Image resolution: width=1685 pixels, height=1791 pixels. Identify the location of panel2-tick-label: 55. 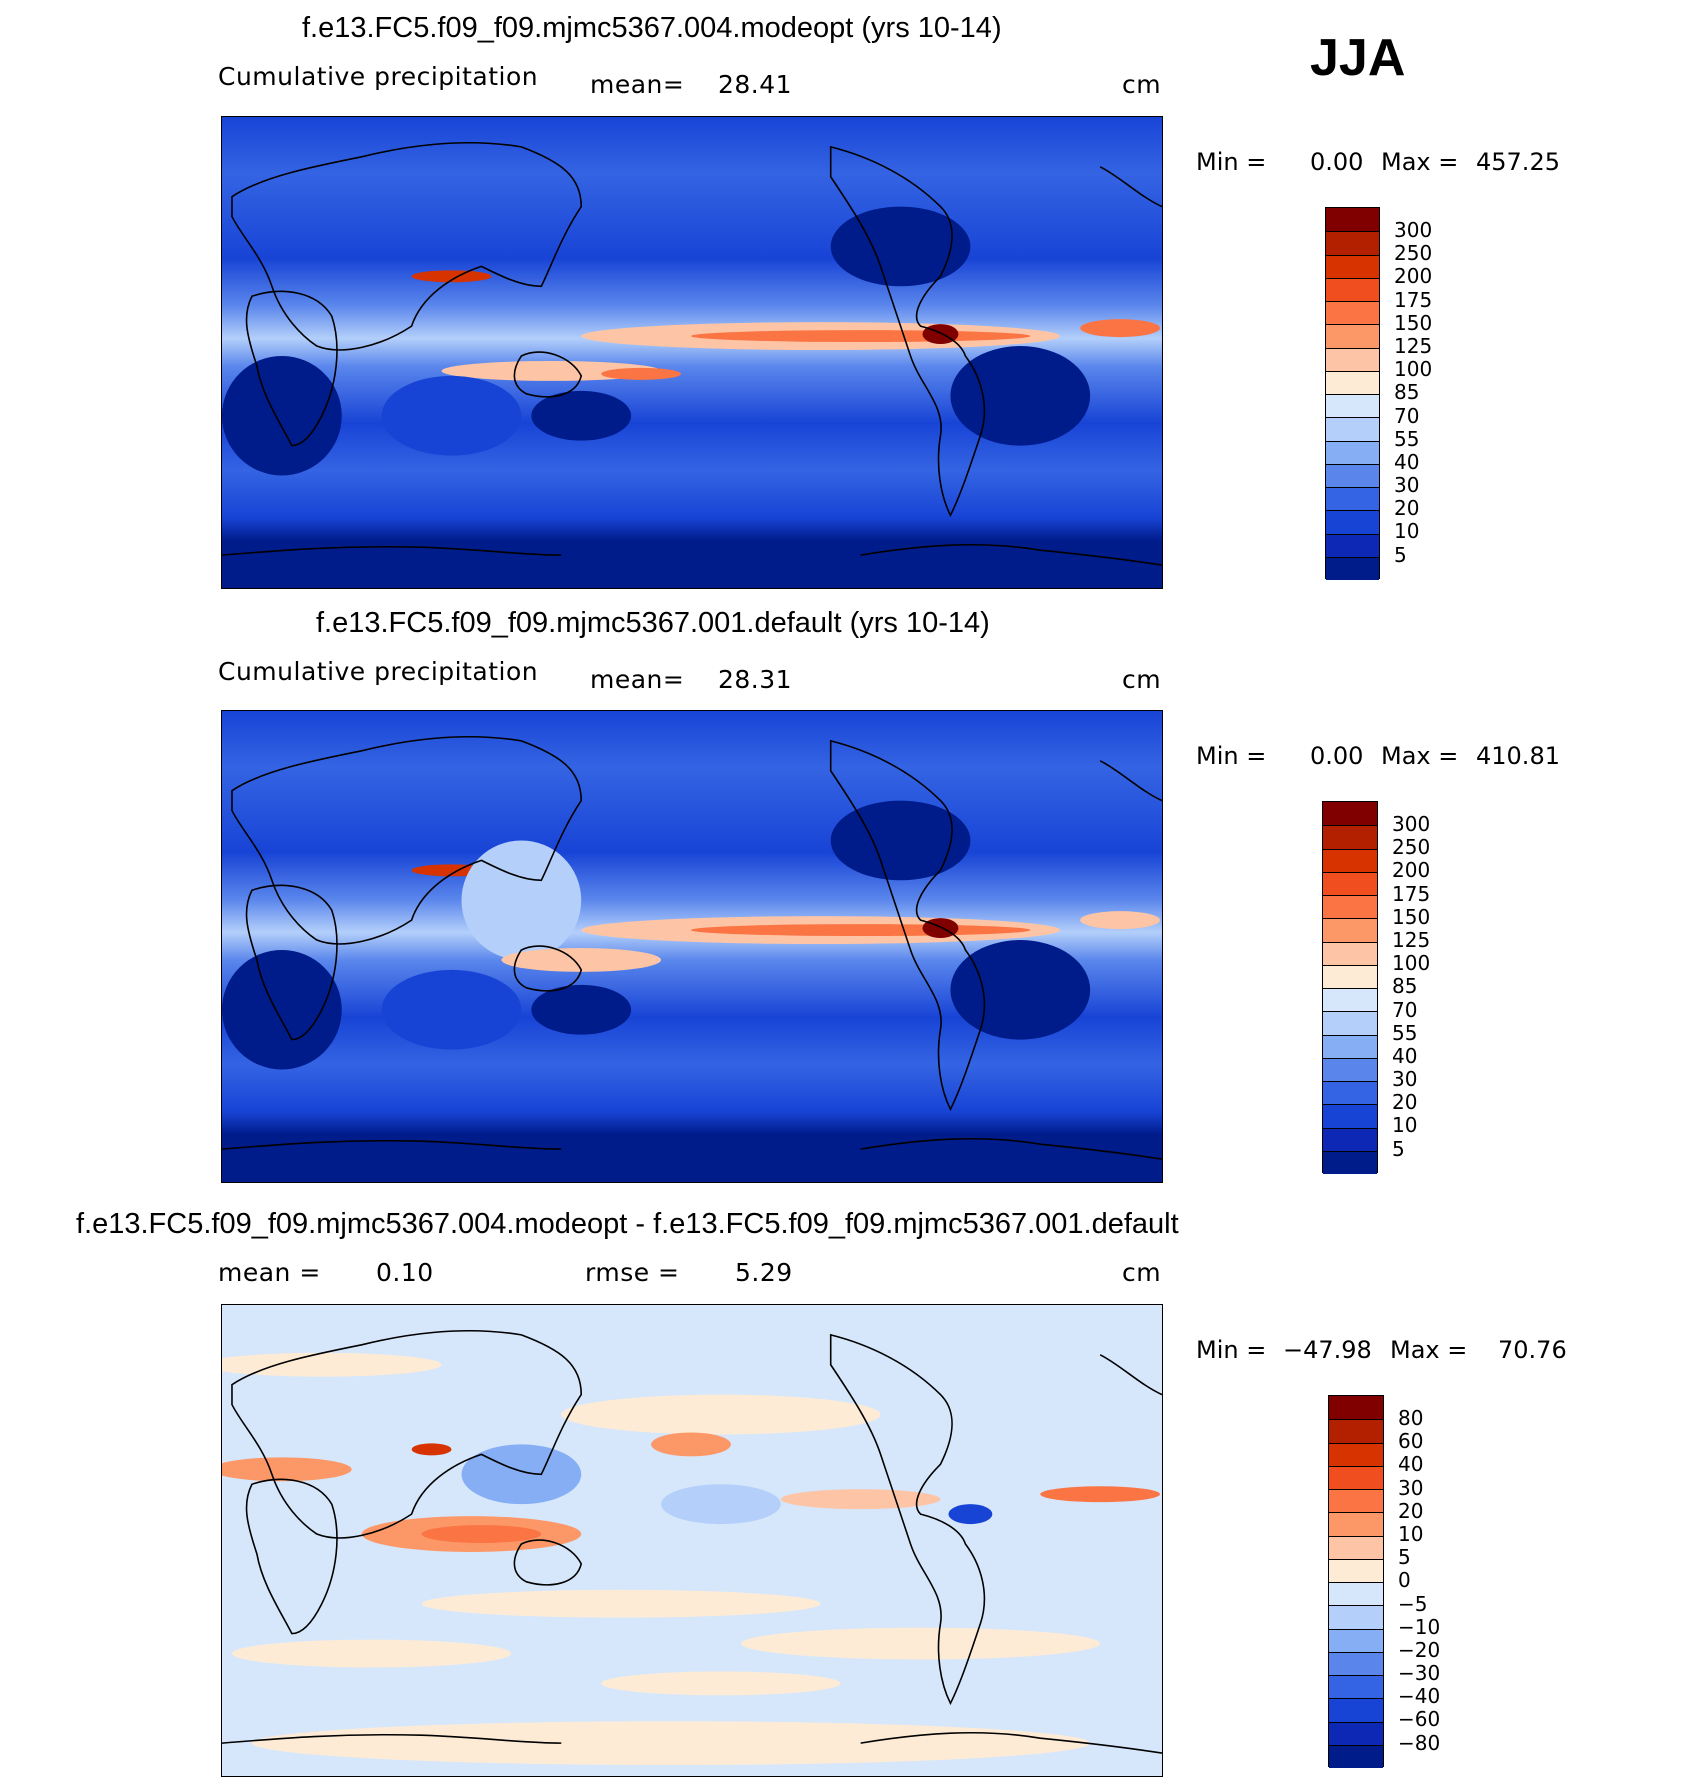
(1405, 1032).